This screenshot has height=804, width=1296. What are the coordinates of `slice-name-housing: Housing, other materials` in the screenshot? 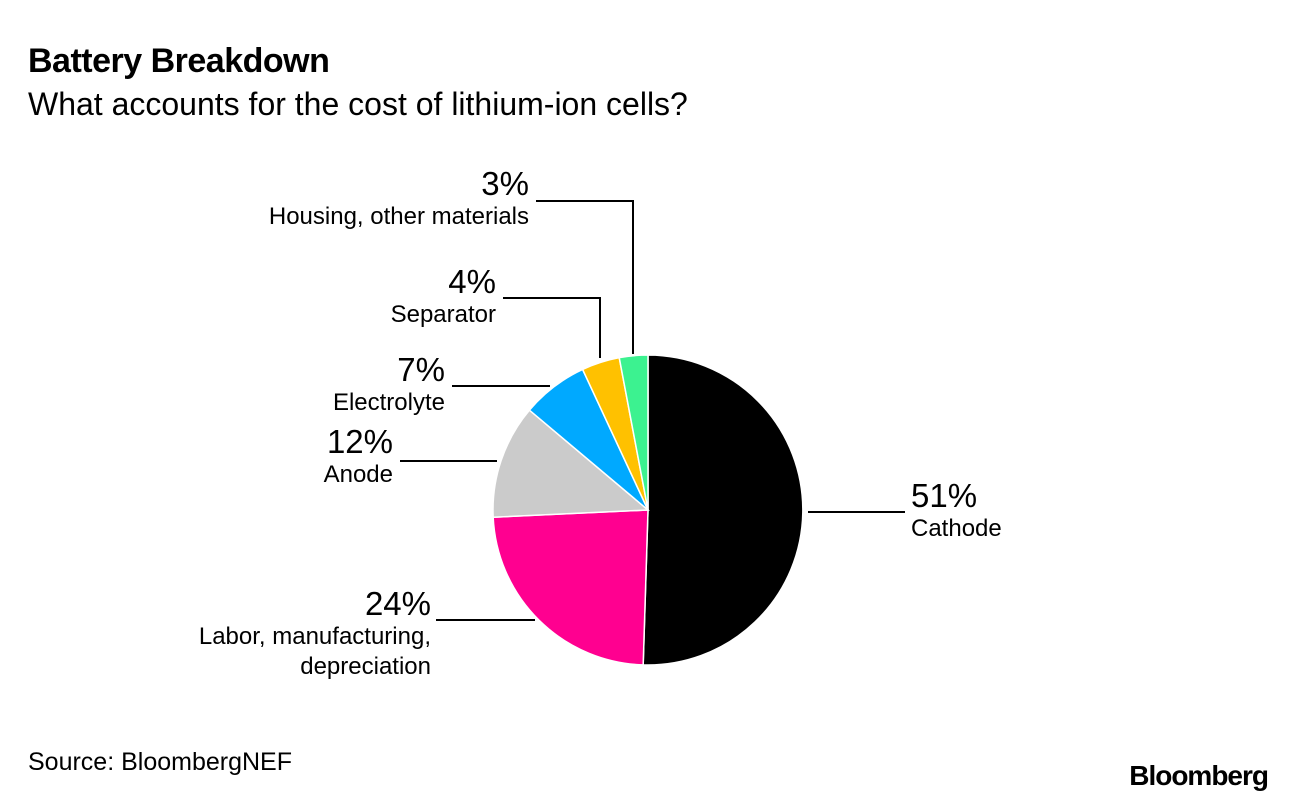 It's located at (398, 216).